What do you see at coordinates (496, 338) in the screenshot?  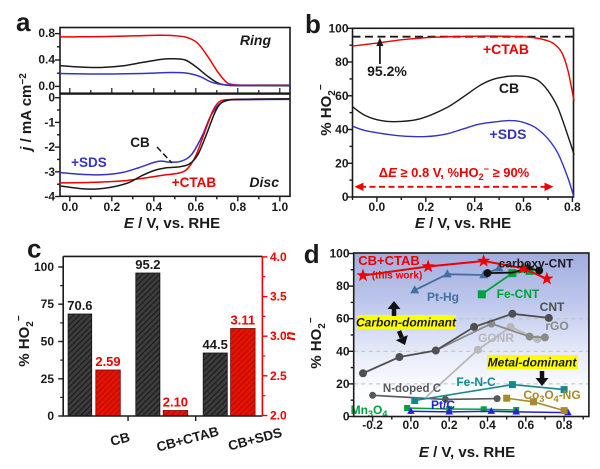 I see `svg-text: GONR` at bounding box center [496, 338].